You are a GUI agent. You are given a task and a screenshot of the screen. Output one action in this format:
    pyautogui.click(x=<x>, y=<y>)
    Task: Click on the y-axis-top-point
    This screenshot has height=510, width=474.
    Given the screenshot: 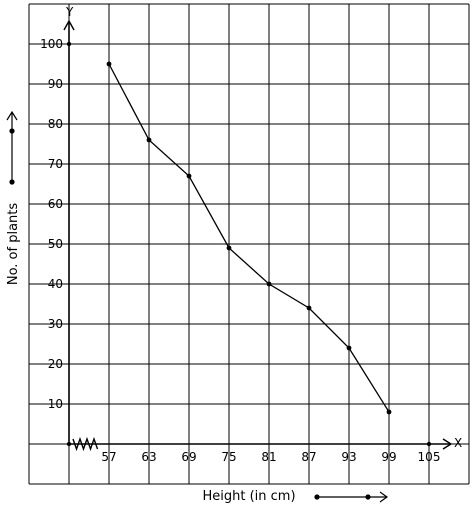 What is the action you would take?
    pyautogui.click(x=69, y=44)
    